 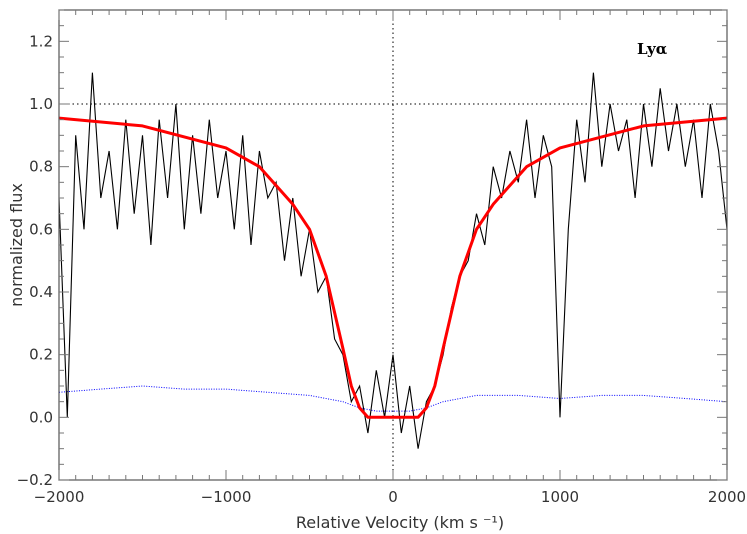 I want to click on x-axis-label: Relative Velocity (km s ⁻¹), so click(x=400, y=522).